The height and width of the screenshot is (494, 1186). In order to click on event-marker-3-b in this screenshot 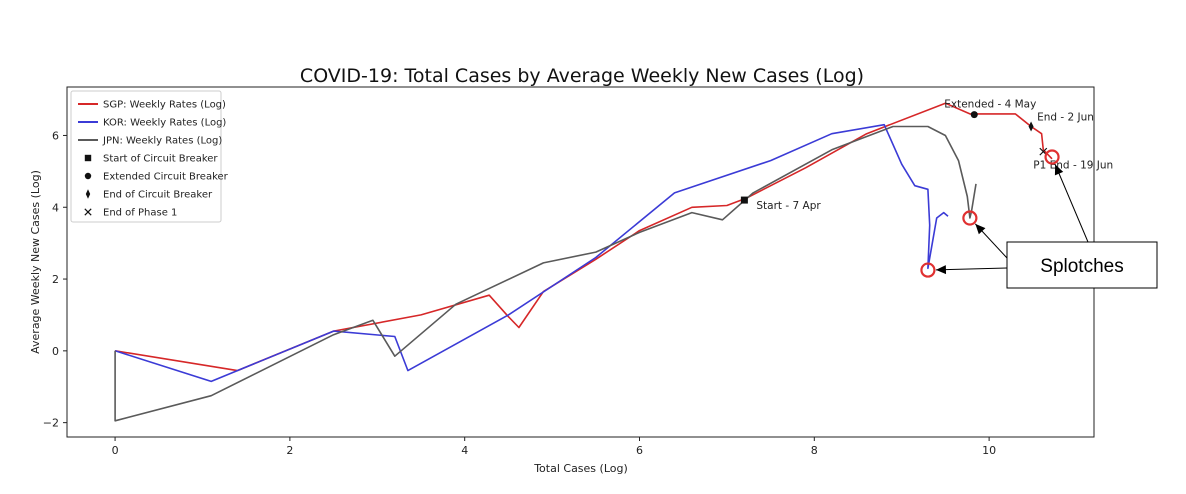, I will do `click(1043, 151)`.